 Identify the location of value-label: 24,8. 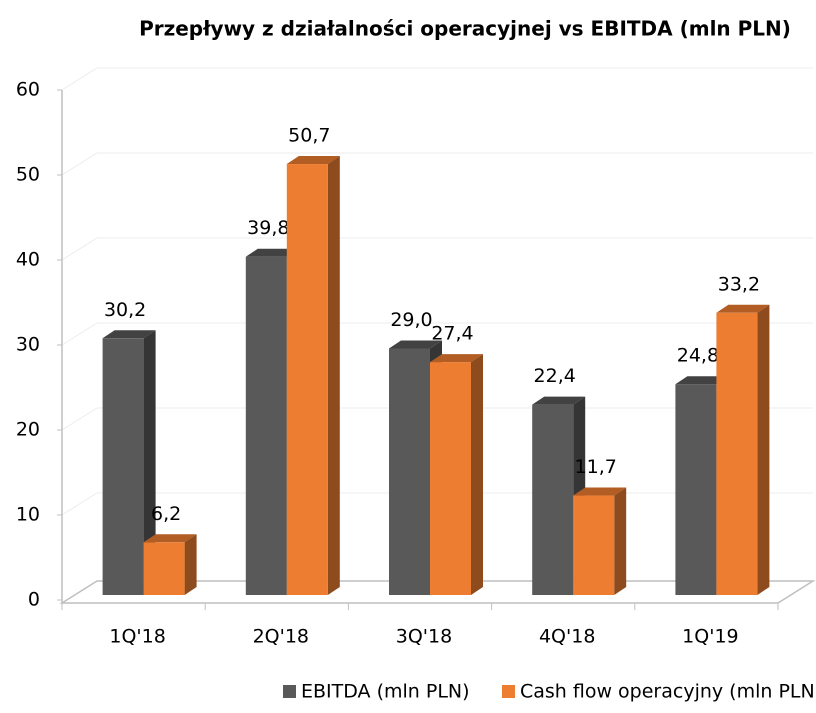
(698, 356).